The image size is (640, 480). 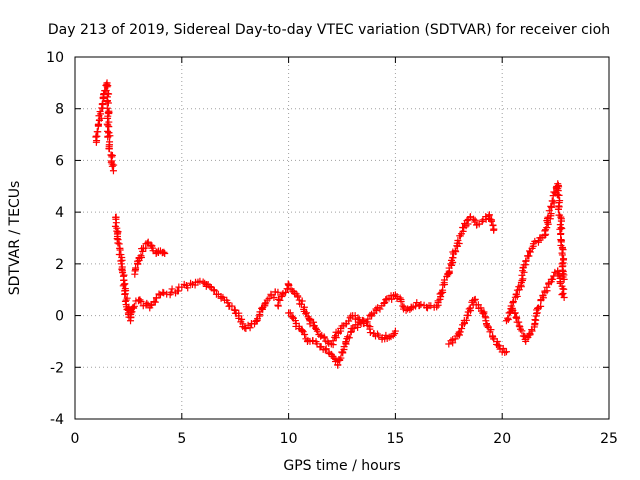 What do you see at coordinates (59, 161) in the screenshot?
I see `y-tick-label: 6` at bounding box center [59, 161].